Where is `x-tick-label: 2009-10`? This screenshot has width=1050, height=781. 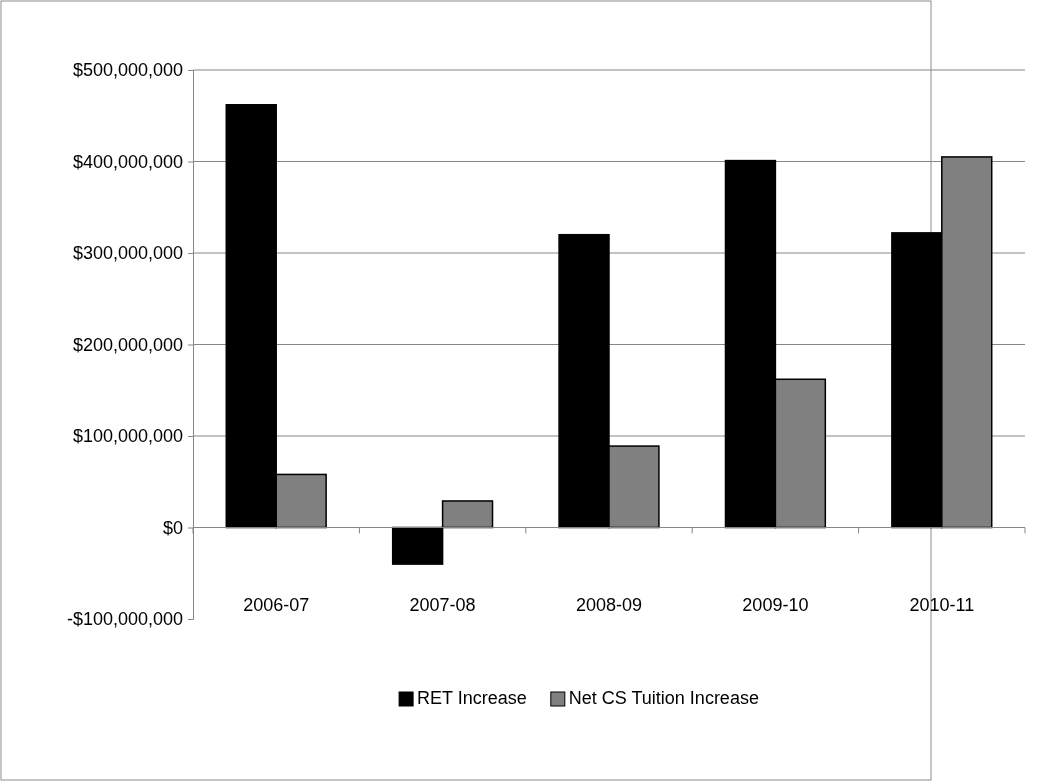
x-tick-label: 2009-10 is located at coordinates (775, 605).